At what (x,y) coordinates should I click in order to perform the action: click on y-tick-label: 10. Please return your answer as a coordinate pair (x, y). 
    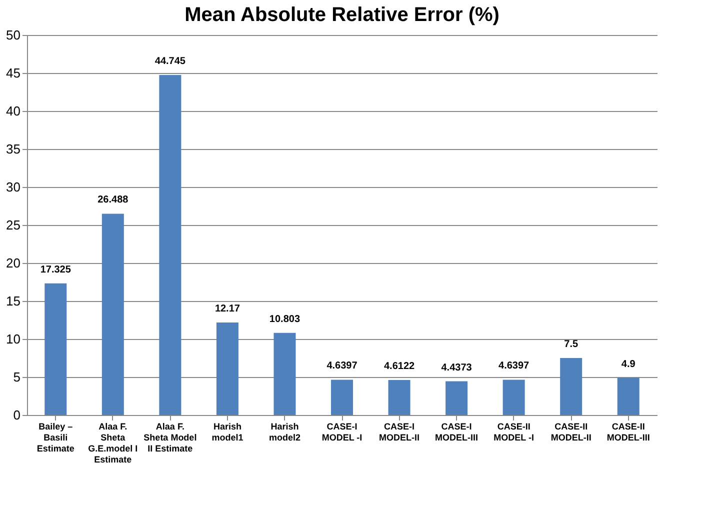
    Looking at the image, I should click on (13, 339).